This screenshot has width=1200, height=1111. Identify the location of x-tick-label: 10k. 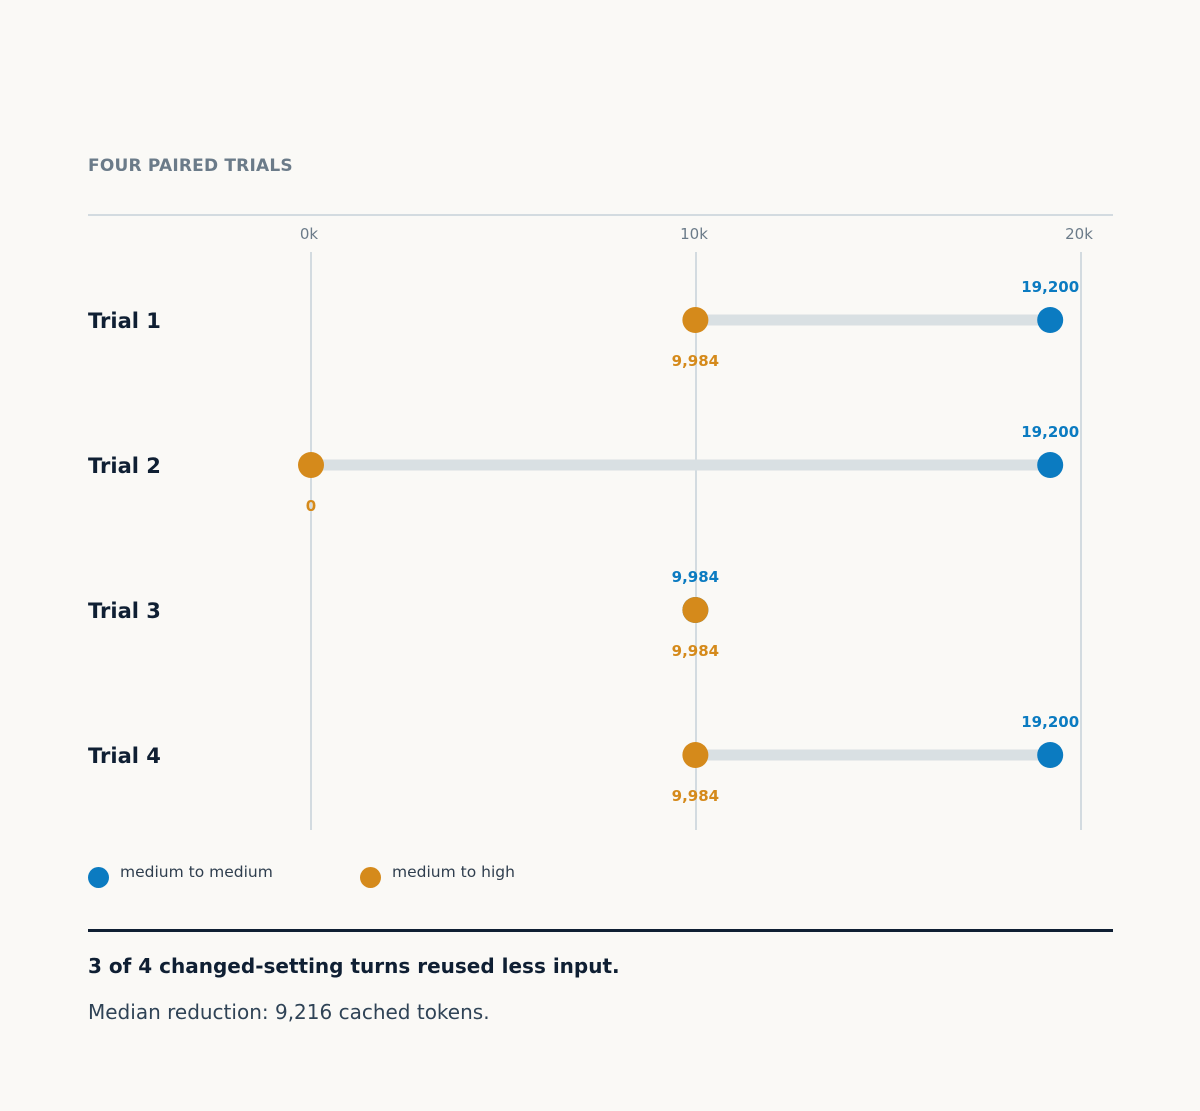
(694, 234).